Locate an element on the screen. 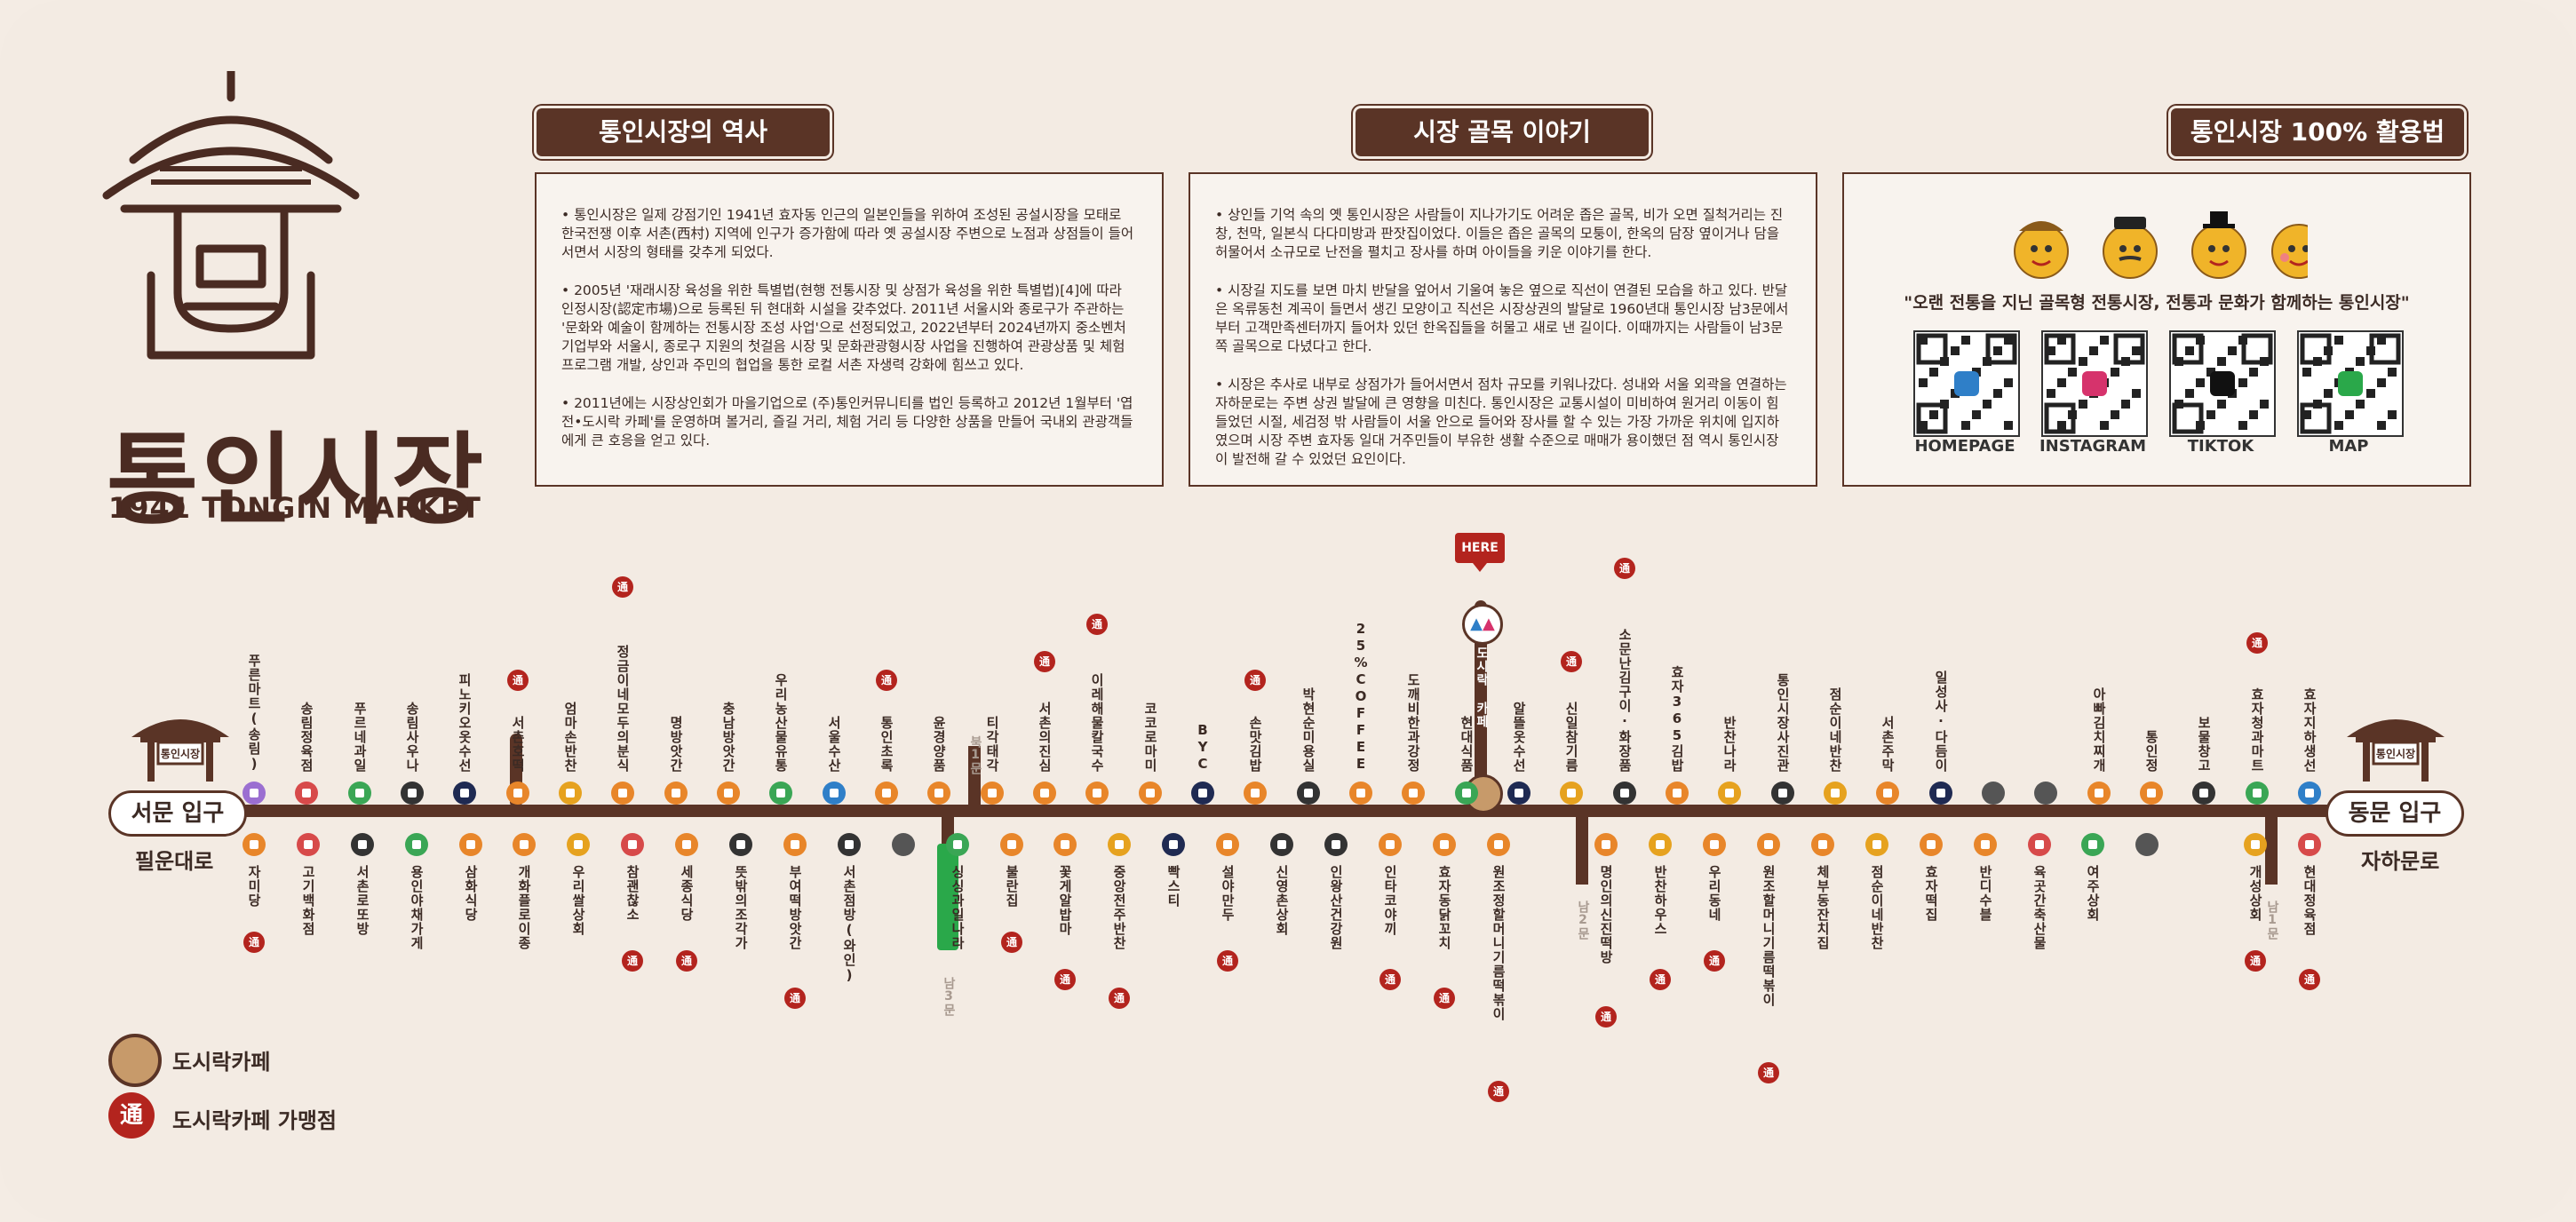 The width and height of the screenshot is (2576, 1222). shop-name: 정금이네모두의분식 is located at coordinates (623, 709).